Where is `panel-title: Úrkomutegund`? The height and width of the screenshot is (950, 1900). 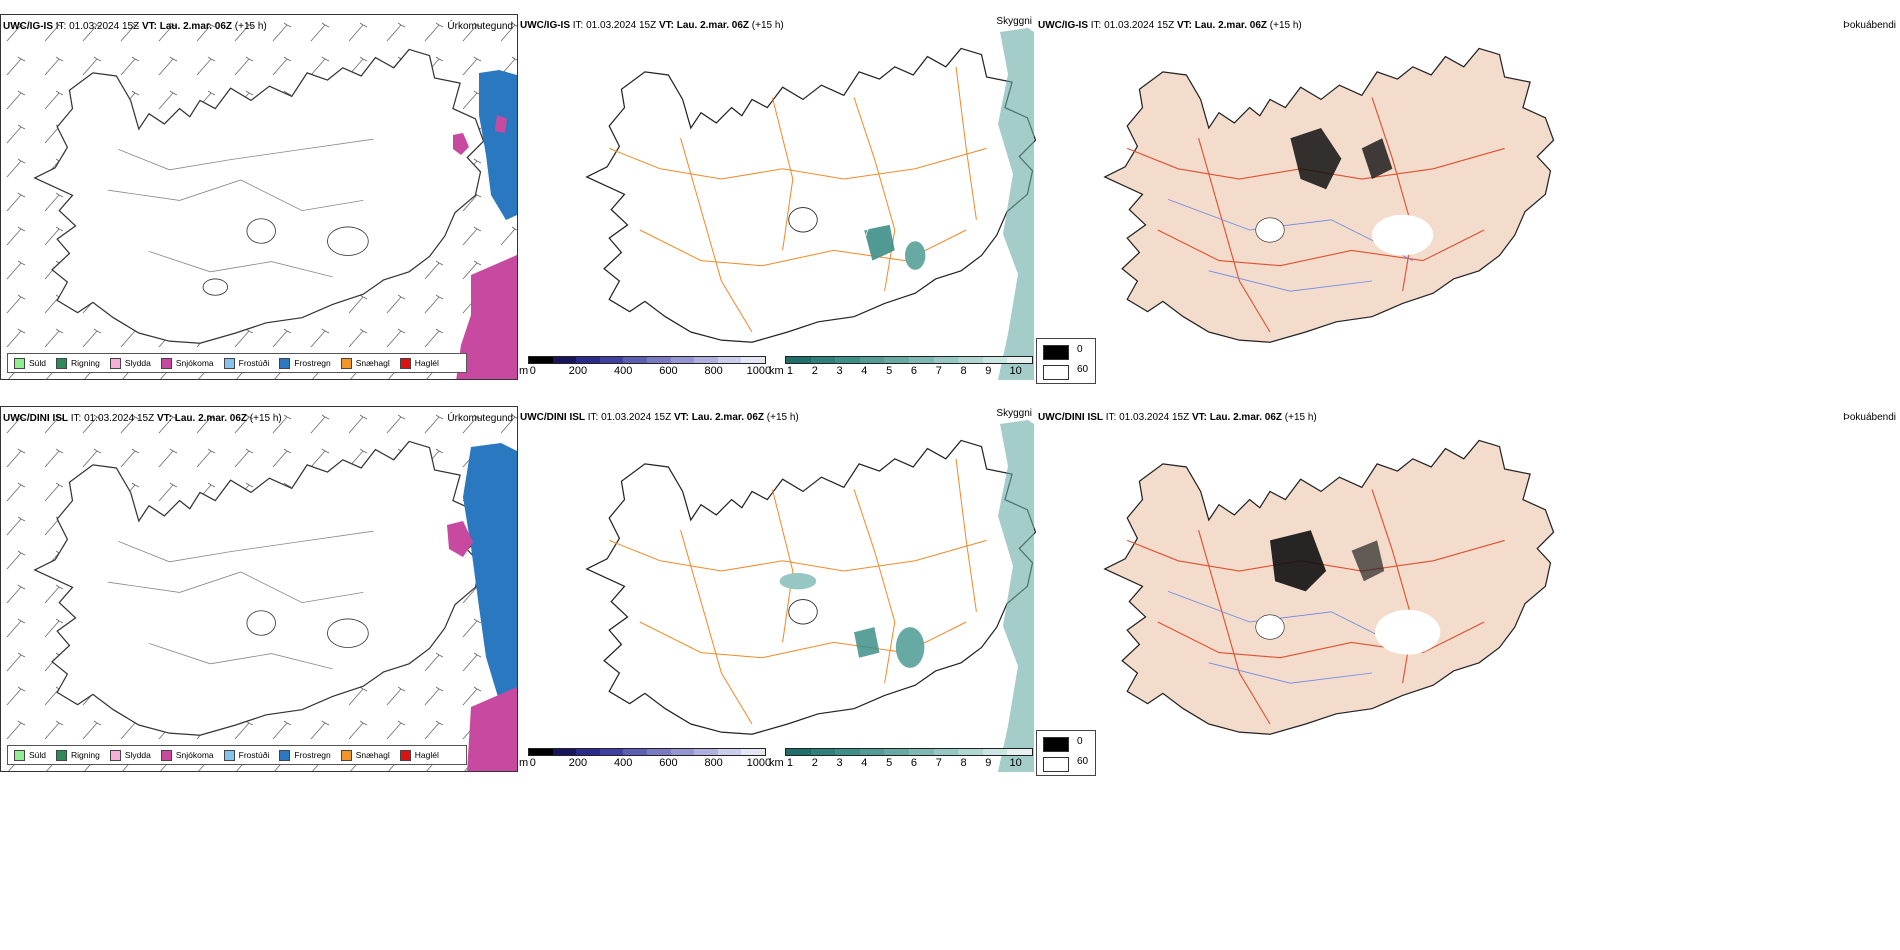
panel-title: Úrkomutegund is located at coordinates (480, 418).